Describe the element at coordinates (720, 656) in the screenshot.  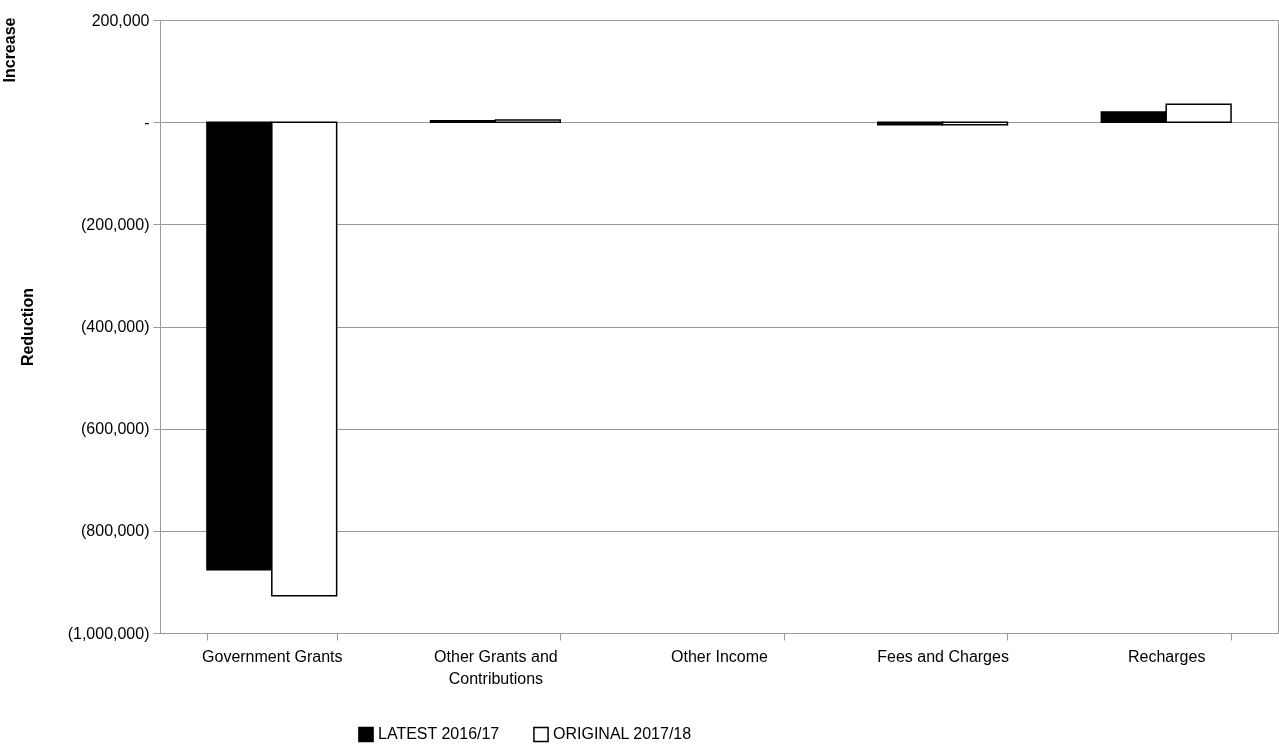
I see `x-tick-label: Other Income` at that location.